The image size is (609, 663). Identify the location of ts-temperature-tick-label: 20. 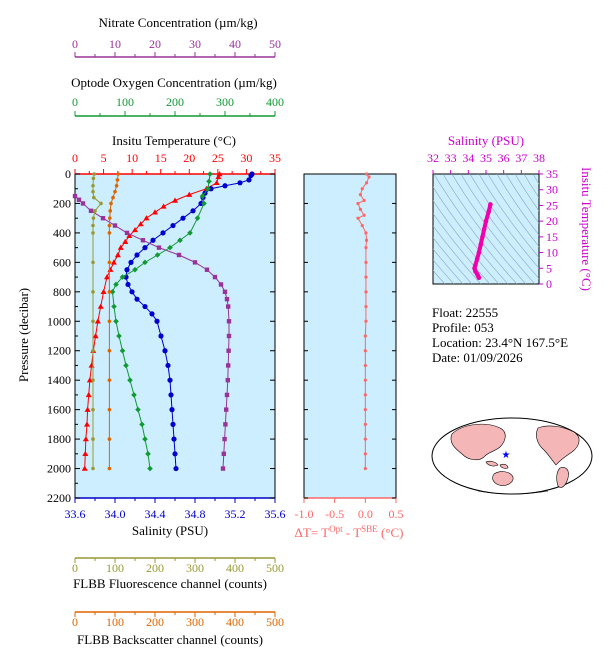
(552, 221).